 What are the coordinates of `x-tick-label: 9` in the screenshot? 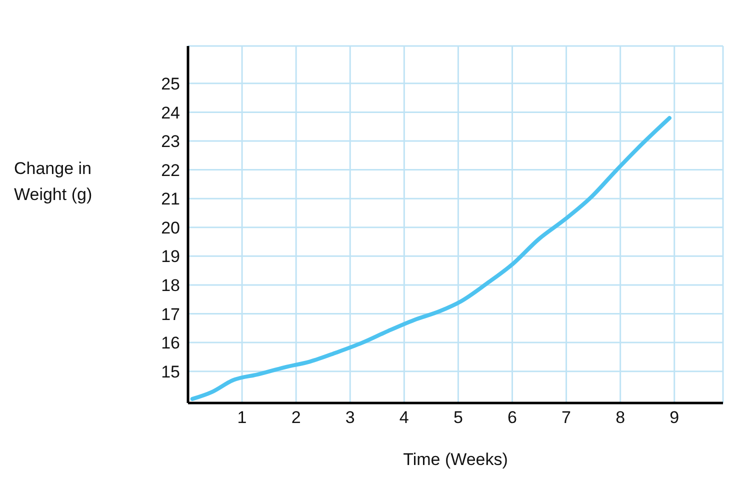 It's located at (675, 418).